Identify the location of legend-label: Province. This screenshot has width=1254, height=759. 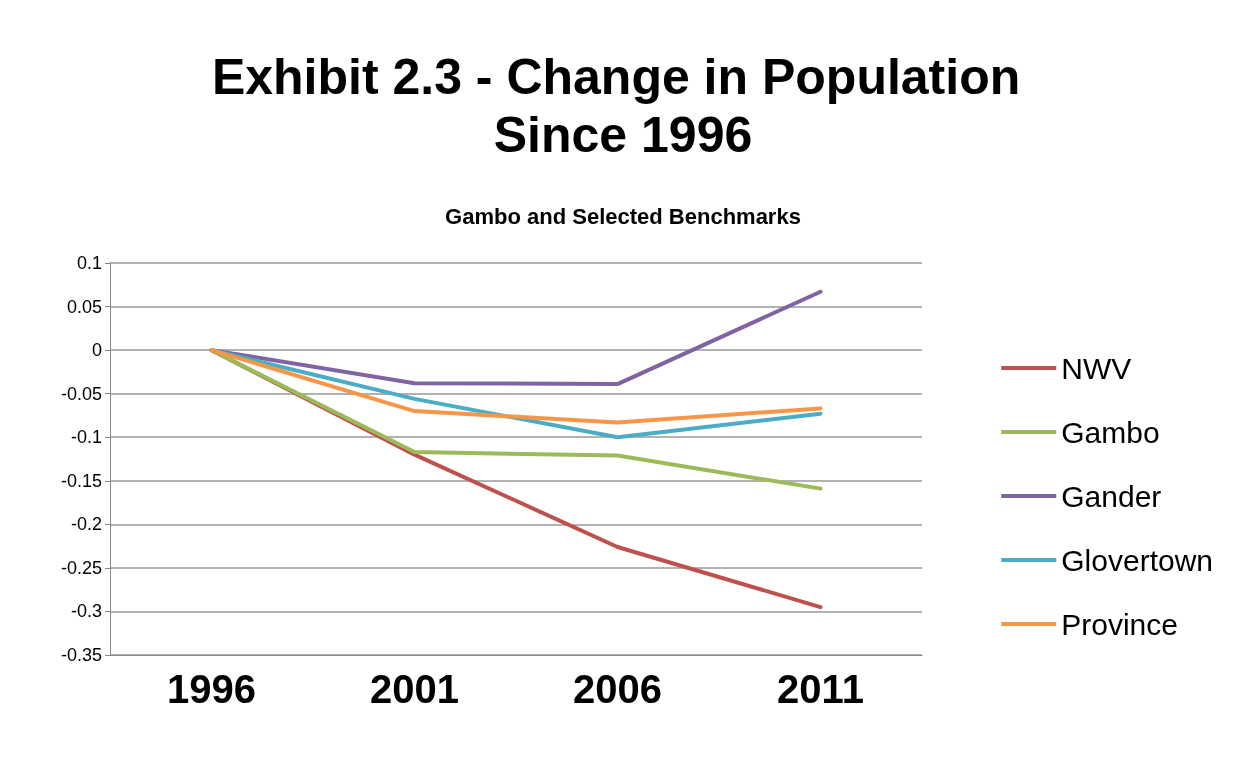
(1119, 624).